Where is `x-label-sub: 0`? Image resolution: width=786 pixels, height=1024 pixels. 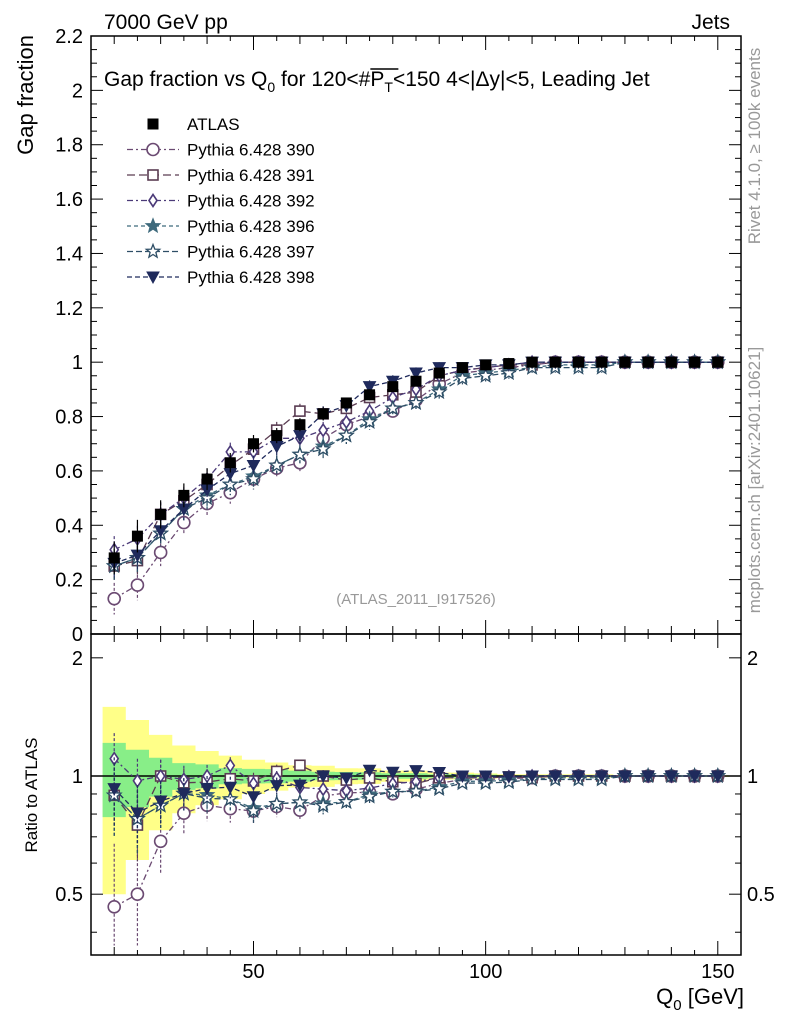 x-label-sub: 0 is located at coordinates (677, 1005).